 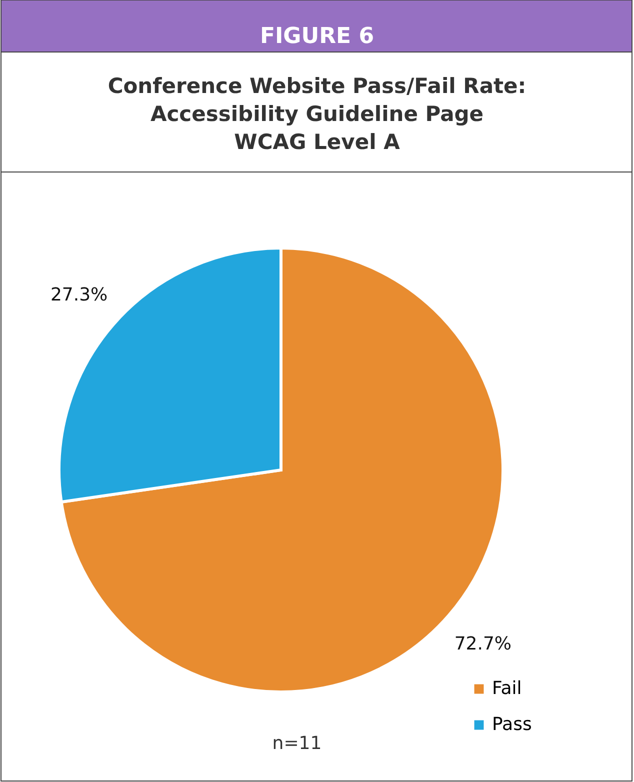 I want to click on data-label: 72.7%, so click(x=483, y=644).